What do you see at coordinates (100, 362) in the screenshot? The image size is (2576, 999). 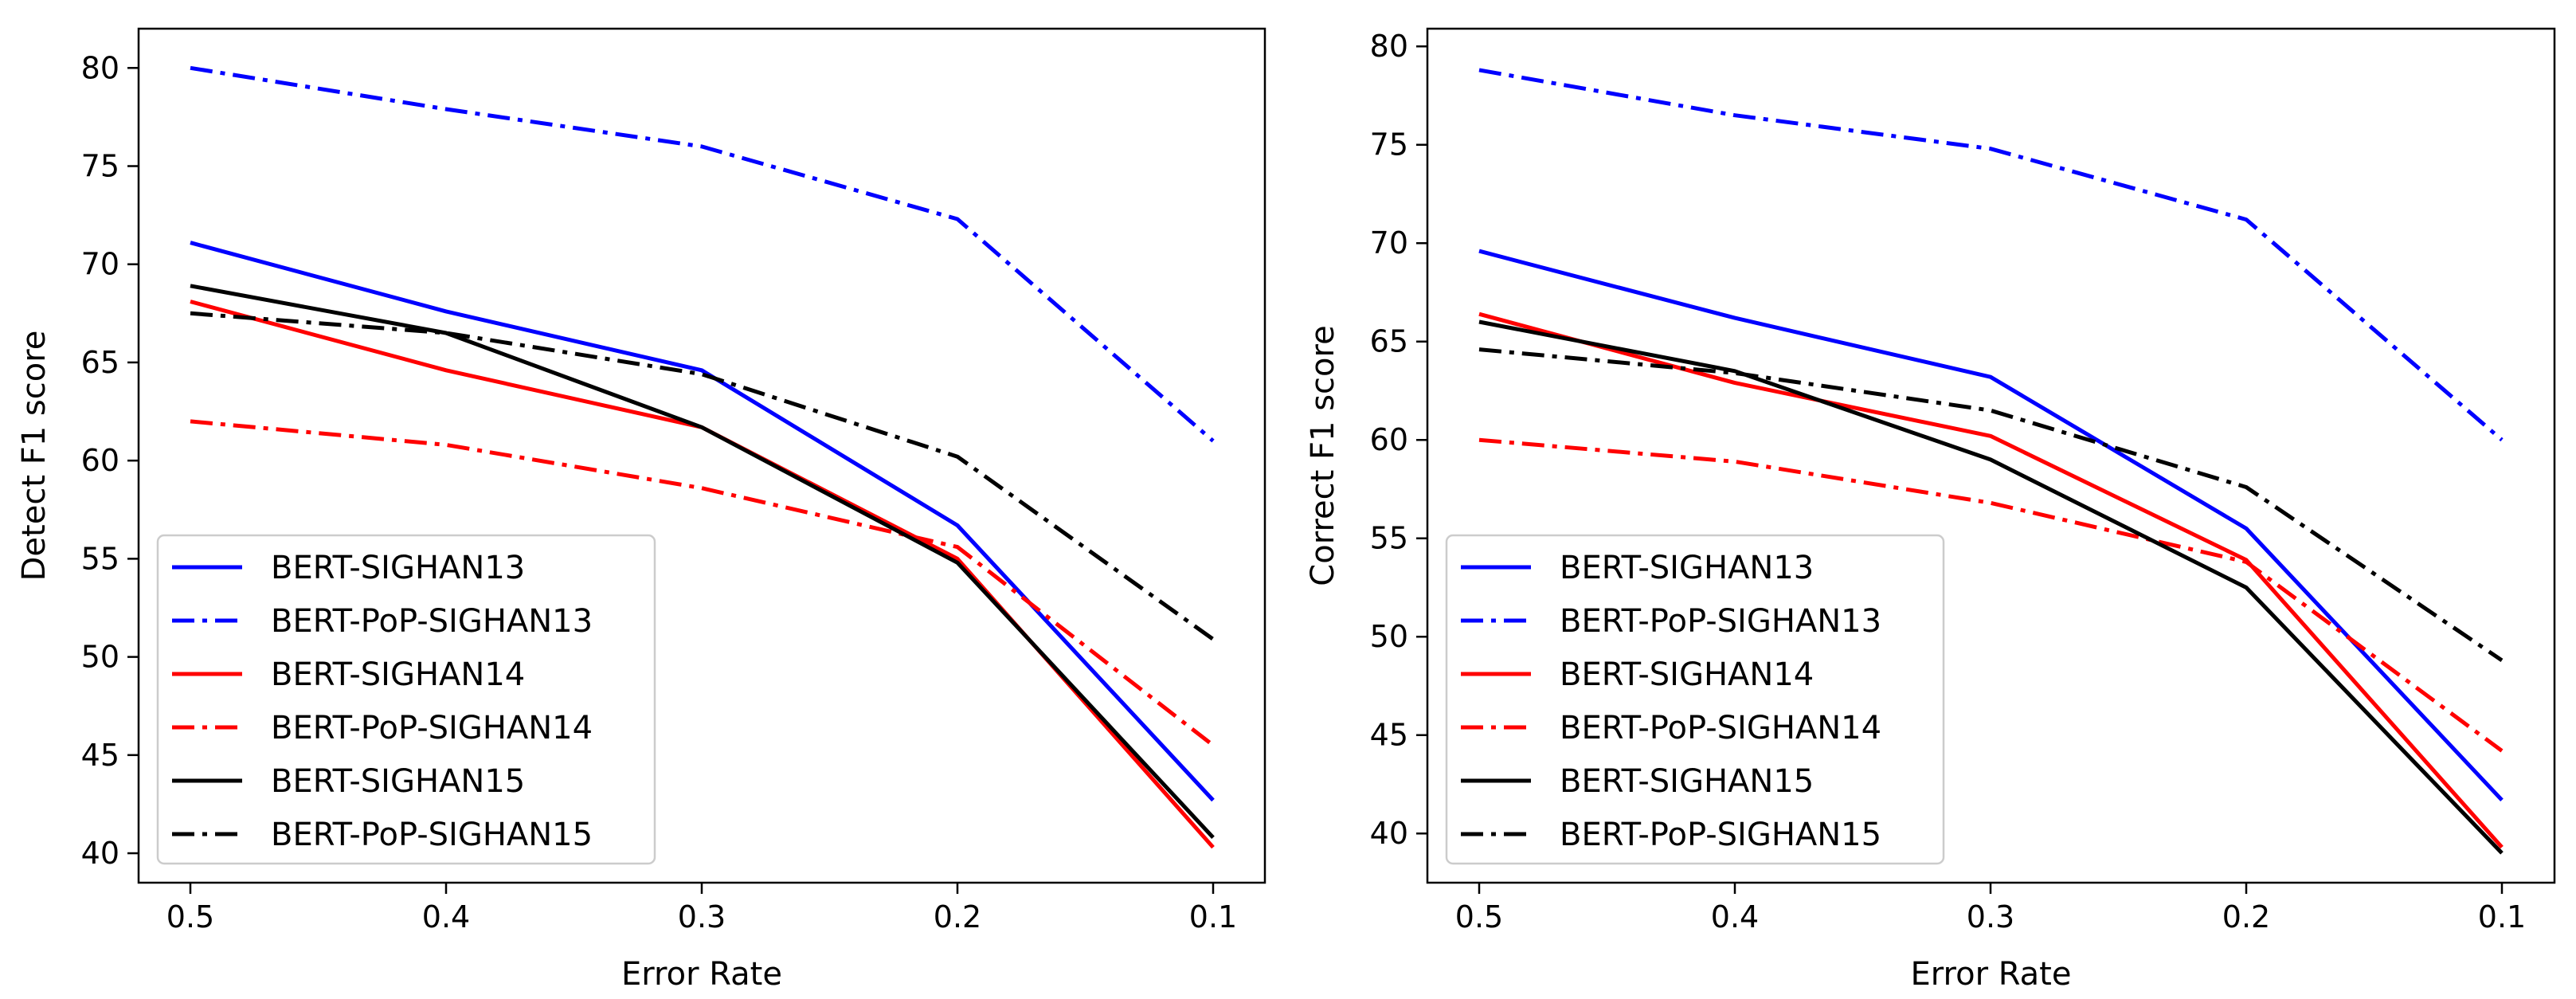 I see `left-y-tick-label: 65` at bounding box center [100, 362].